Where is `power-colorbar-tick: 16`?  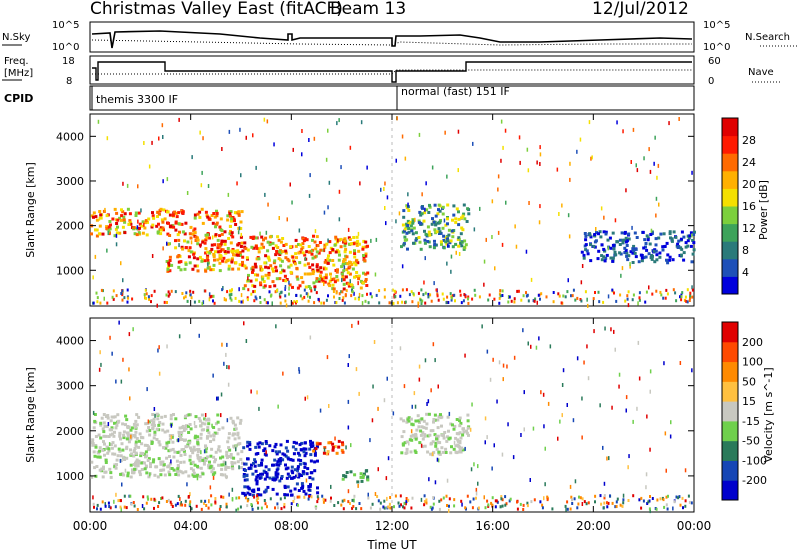 power-colorbar-tick: 16 is located at coordinates (749, 206).